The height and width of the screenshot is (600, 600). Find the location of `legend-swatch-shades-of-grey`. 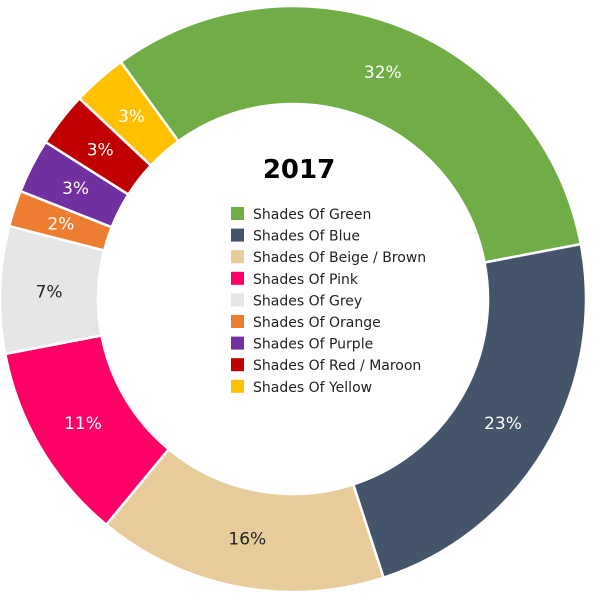

legend-swatch-shades-of-grey is located at coordinates (237, 300).